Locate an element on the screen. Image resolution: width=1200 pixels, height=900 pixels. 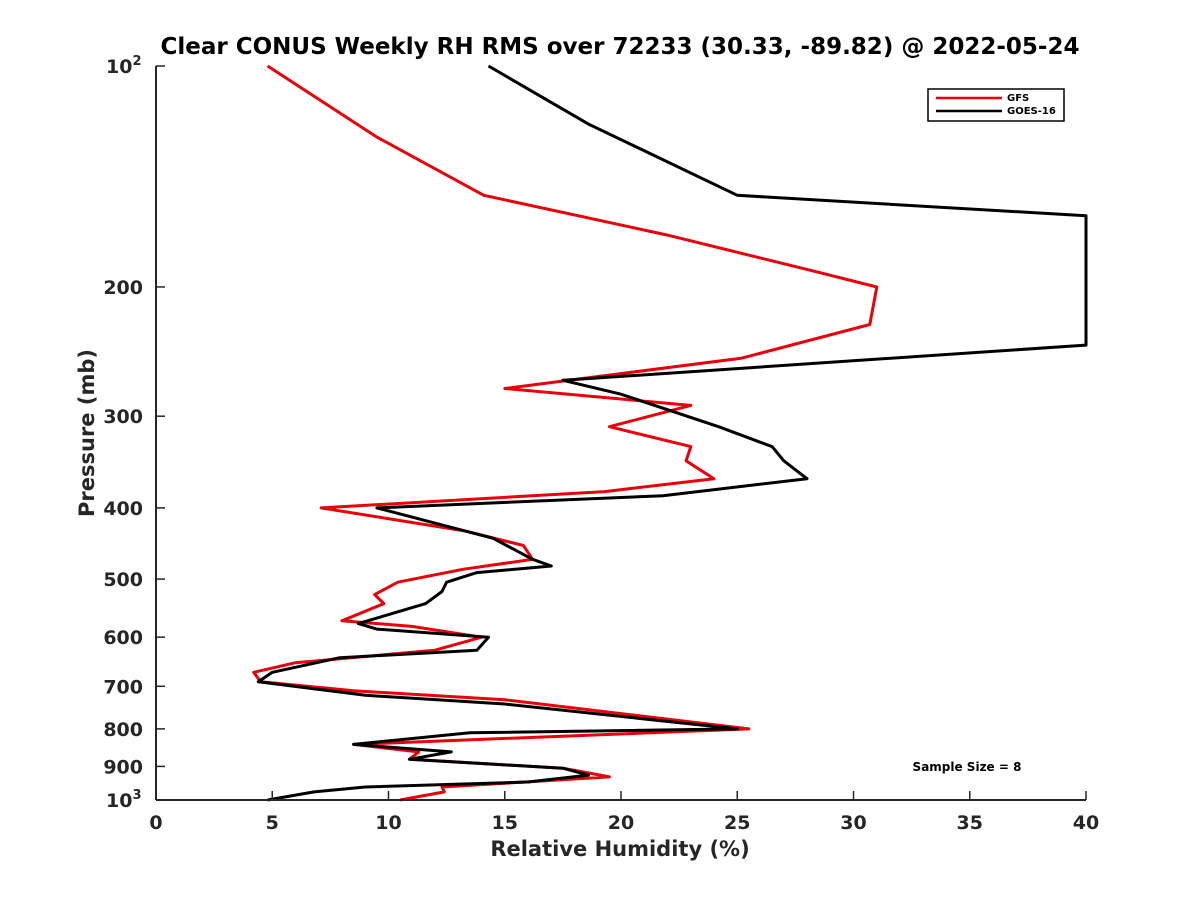
y-tick-label: 200 is located at coordinates (123, 288).